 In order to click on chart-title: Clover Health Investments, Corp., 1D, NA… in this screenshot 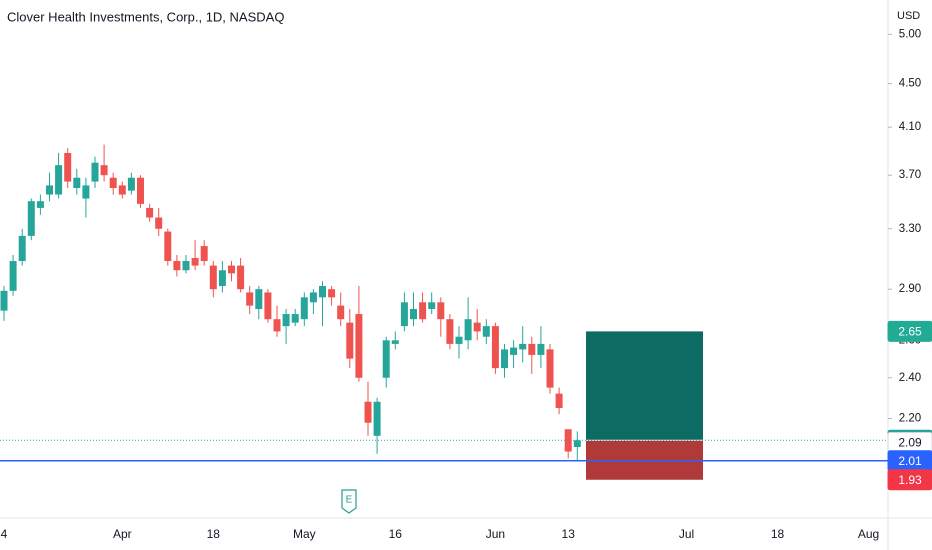, I will do `click(145, 16)`.